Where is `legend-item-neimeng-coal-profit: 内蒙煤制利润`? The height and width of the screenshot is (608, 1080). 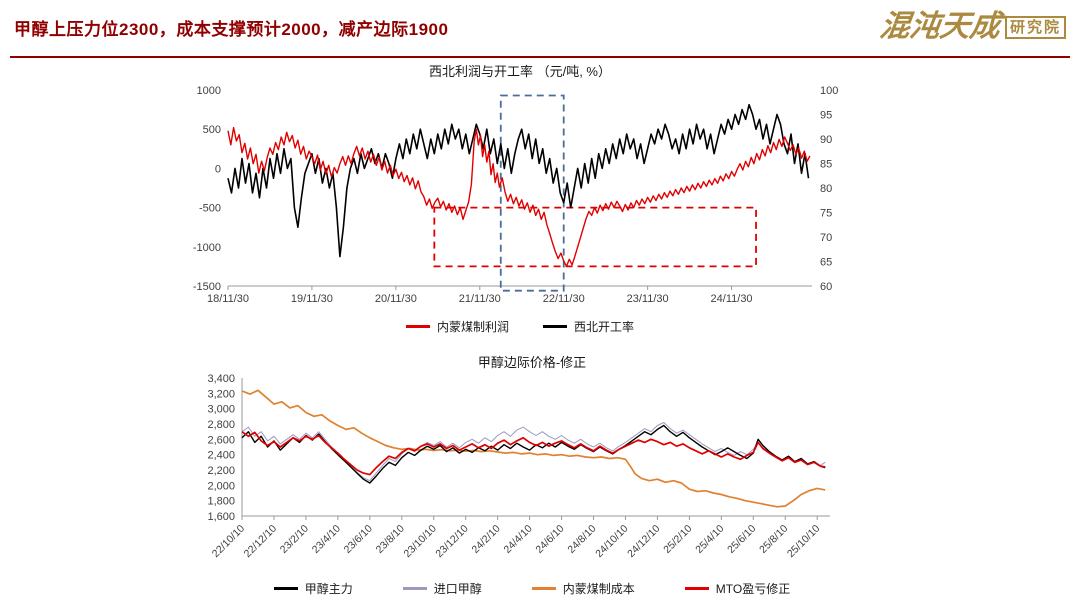 legend-item-neimeng-coal-profit: 内蒙煤制利润 is located at coordinates (457, 326).